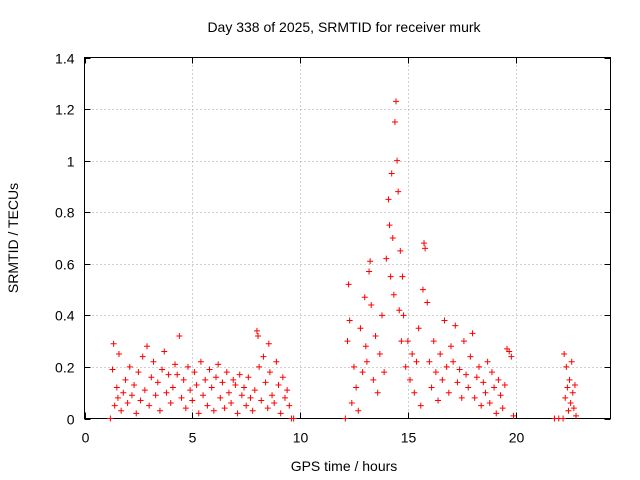 The width and height of the screenshot is (640, 480). I want to click on x-tick-label: 15, so click(409, 438).